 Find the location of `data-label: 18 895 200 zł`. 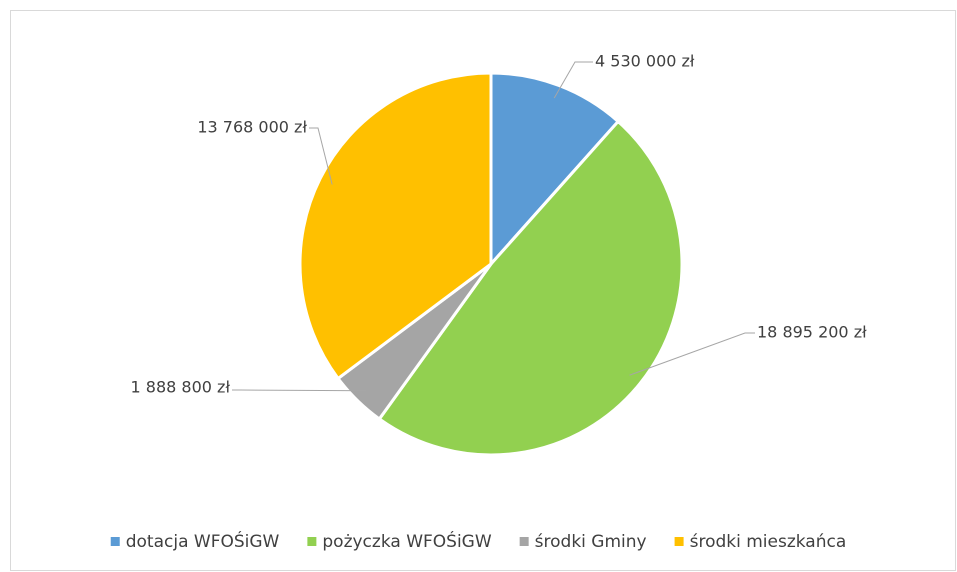

data-label: 18 895 200 zł is located at coordinates (812, 332).